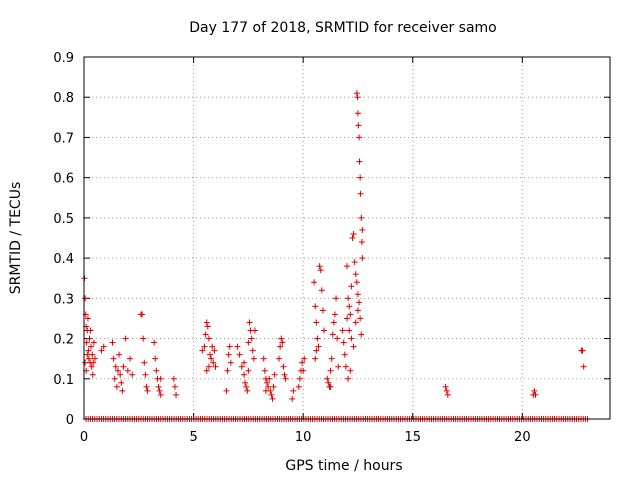  What do you see at coordinates (63, 340) in the screenshot?
I see `y-tick-label: 0.2` at bounding box center [63, 340].